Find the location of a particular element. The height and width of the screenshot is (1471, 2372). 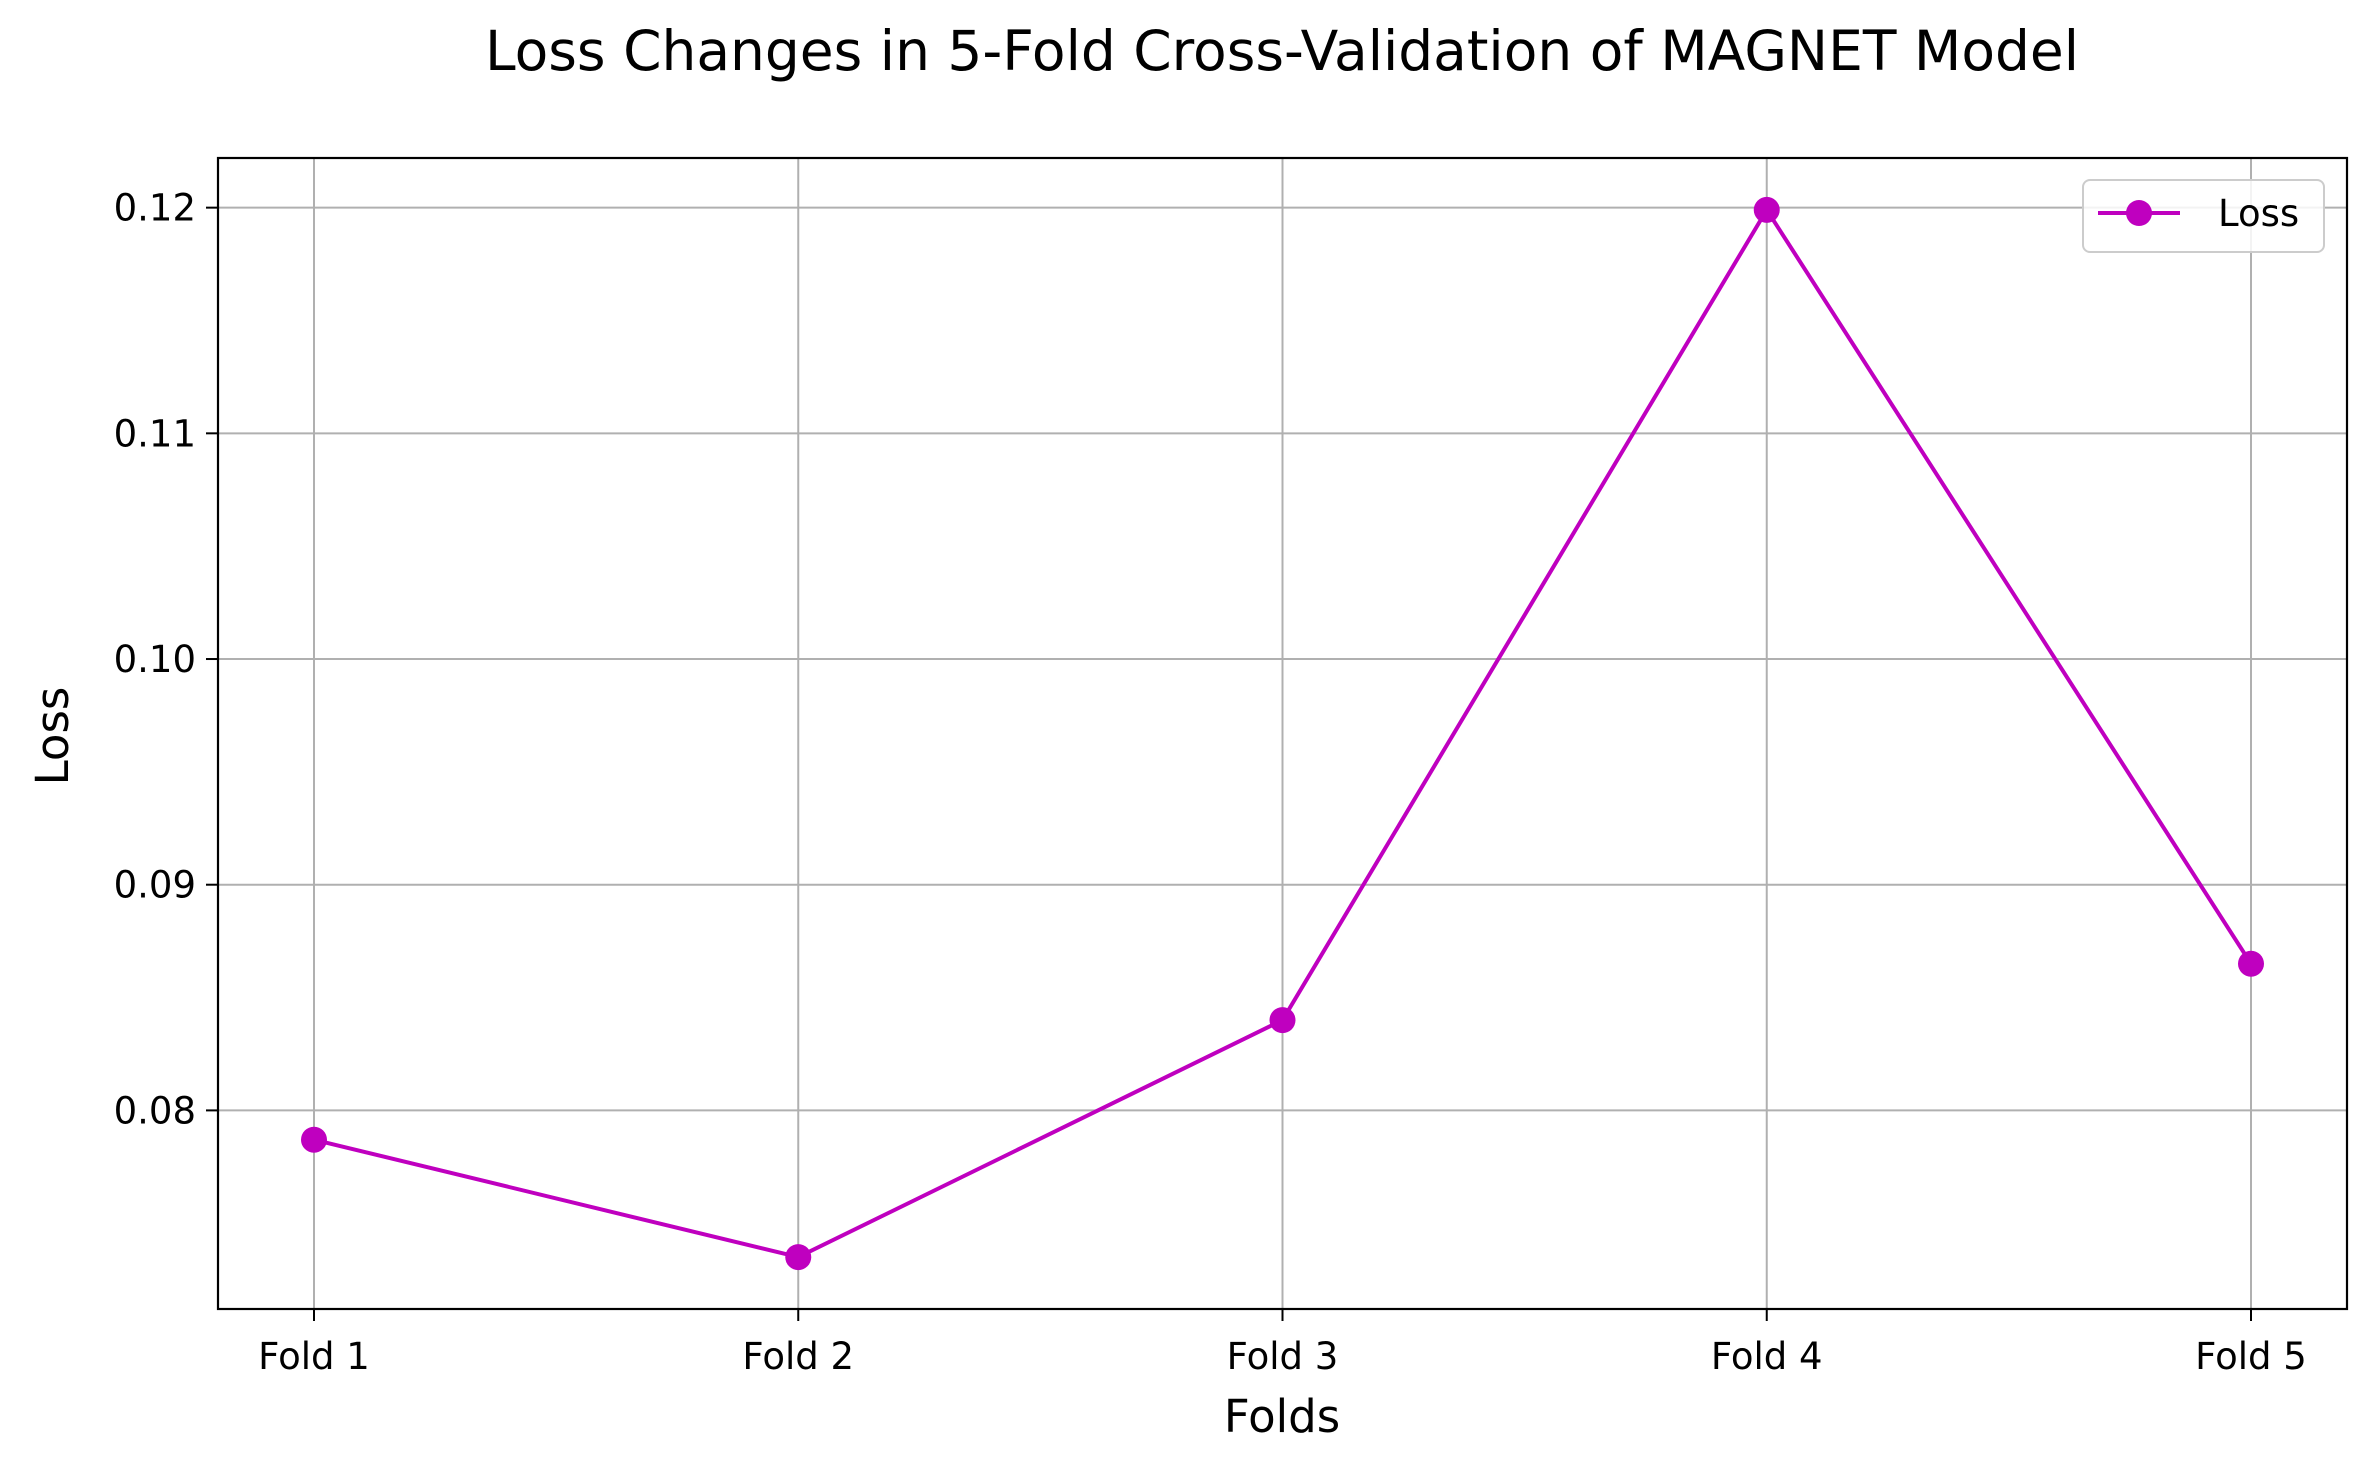

x-axis-label: Folds is located at coordinates (1282, 1416).